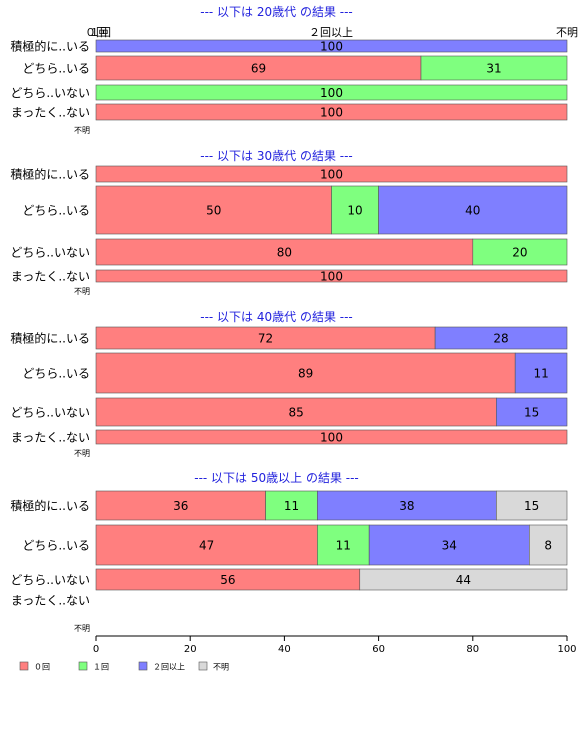 This screenshot has height=747, width=580. I want to click on data-label: 50, so click(213, 211).